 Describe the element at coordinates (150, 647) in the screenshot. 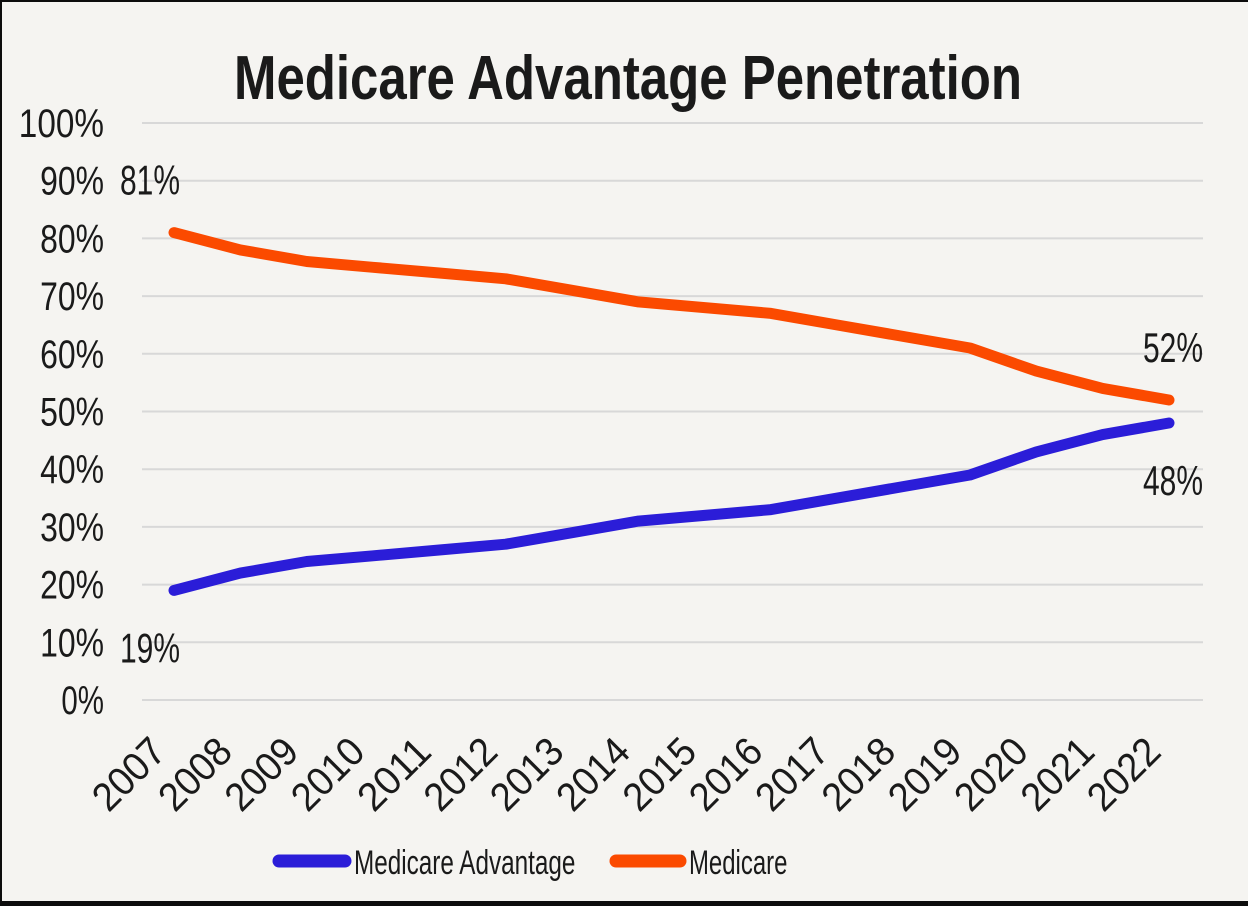

I see `data-label: 19%` at that location.